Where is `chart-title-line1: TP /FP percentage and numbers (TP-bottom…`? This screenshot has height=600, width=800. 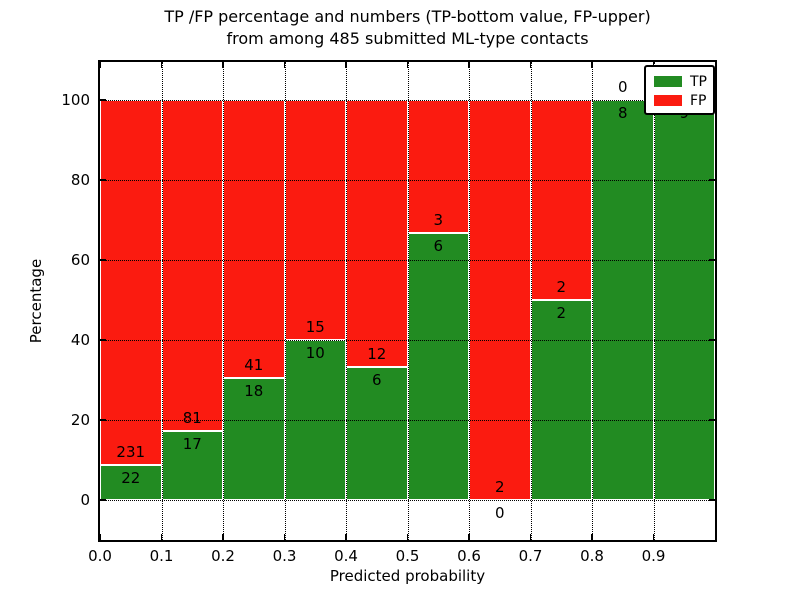
chart-title-line1: TP /FP percentage and numbers (TP-bottom… is located at coordinates (407, 16).